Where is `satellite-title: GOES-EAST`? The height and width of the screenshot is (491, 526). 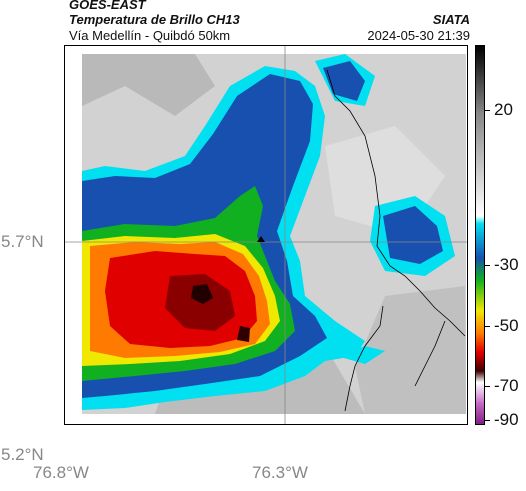
satellite-title: GOES-EAST is located at coordinates (107, 6).